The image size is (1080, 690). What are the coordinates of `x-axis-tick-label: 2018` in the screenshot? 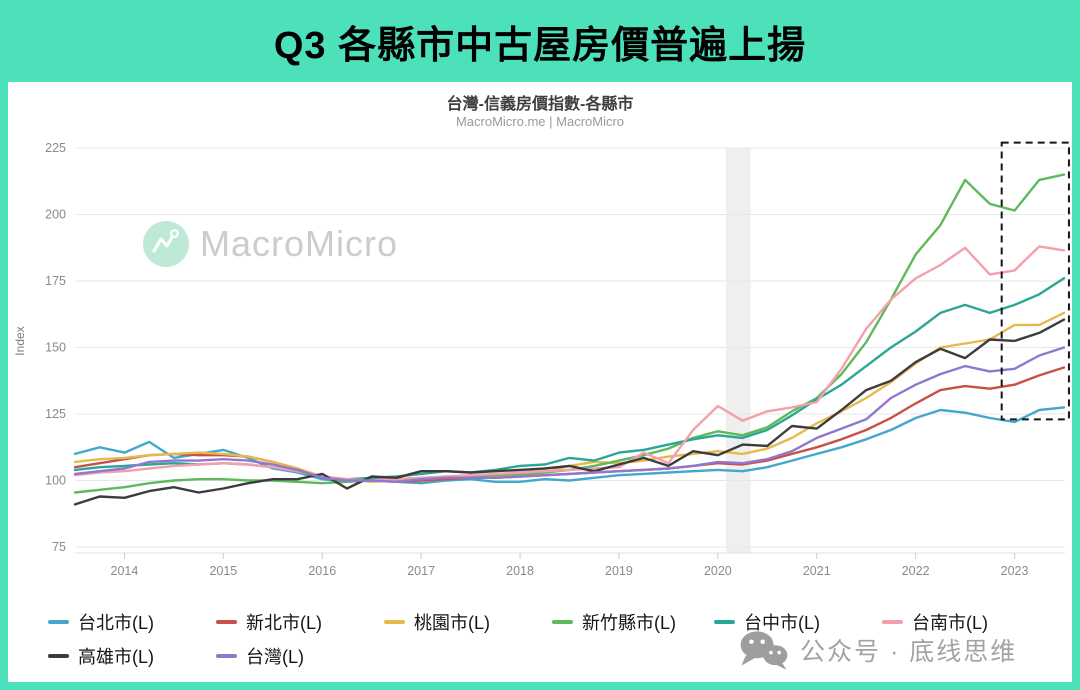 It's located at (520, 571).